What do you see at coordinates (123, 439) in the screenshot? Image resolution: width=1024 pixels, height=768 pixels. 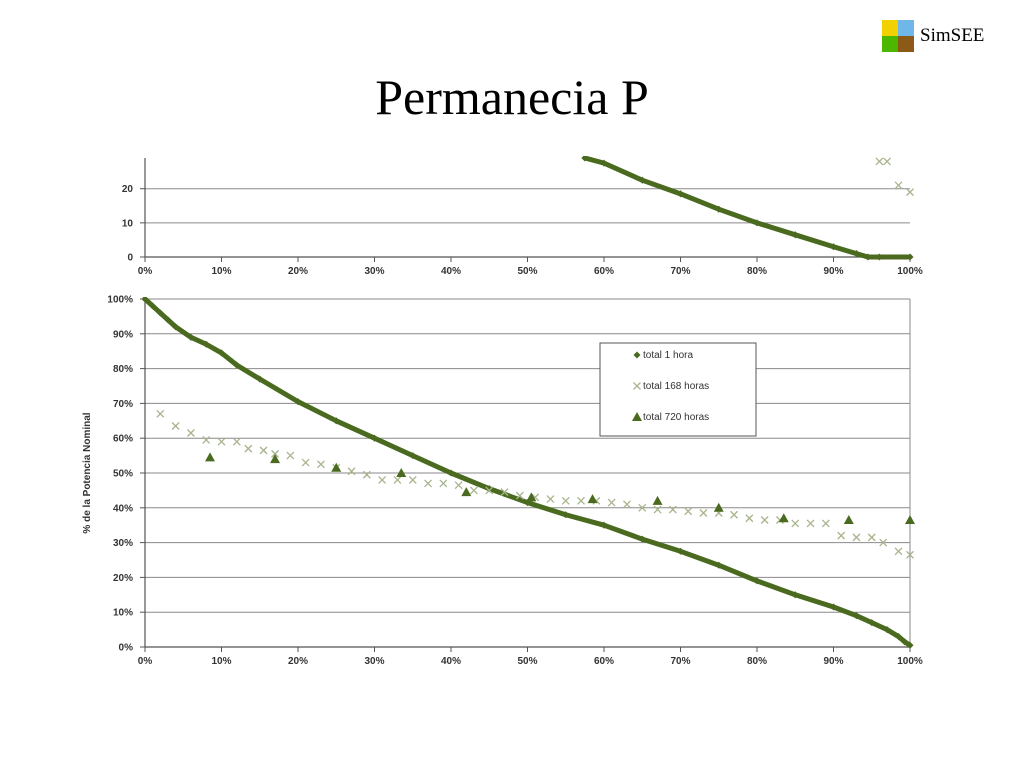 I see `y-tick-label: 60%` at bounding box center [123, 439].